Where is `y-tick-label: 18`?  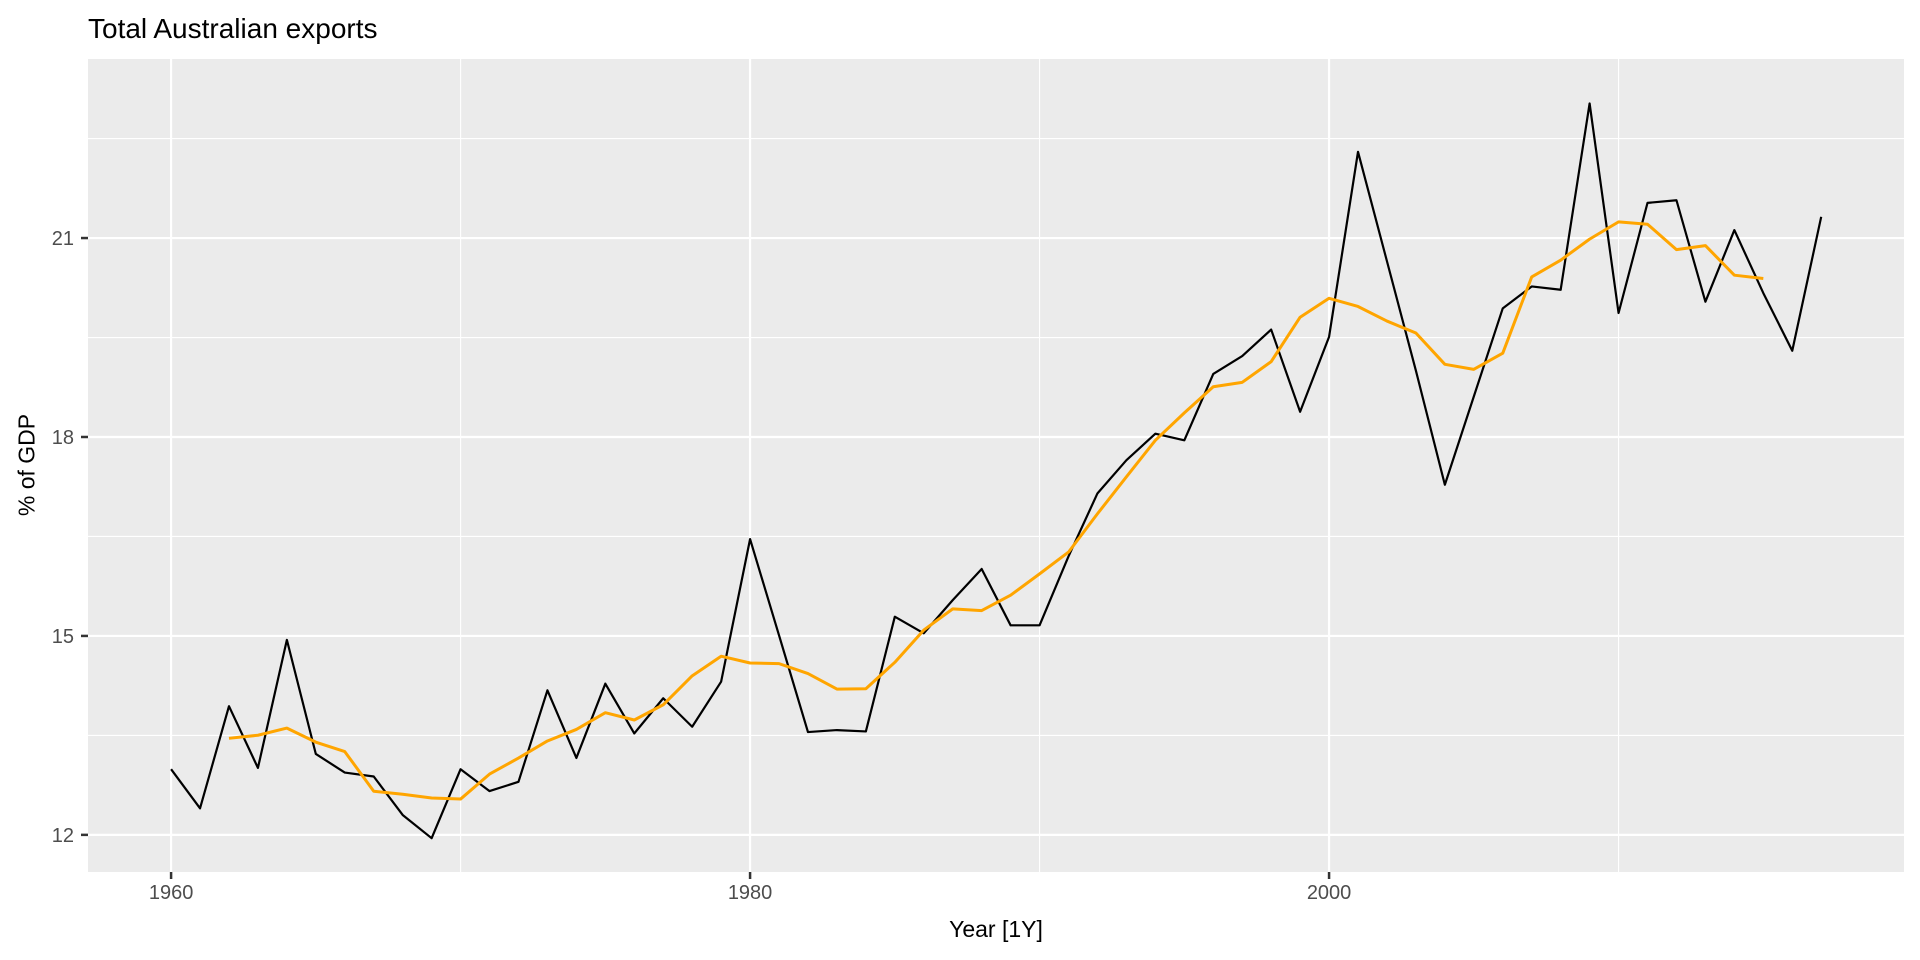
y-tick-label: 18 is located at coordinates (63, 438).